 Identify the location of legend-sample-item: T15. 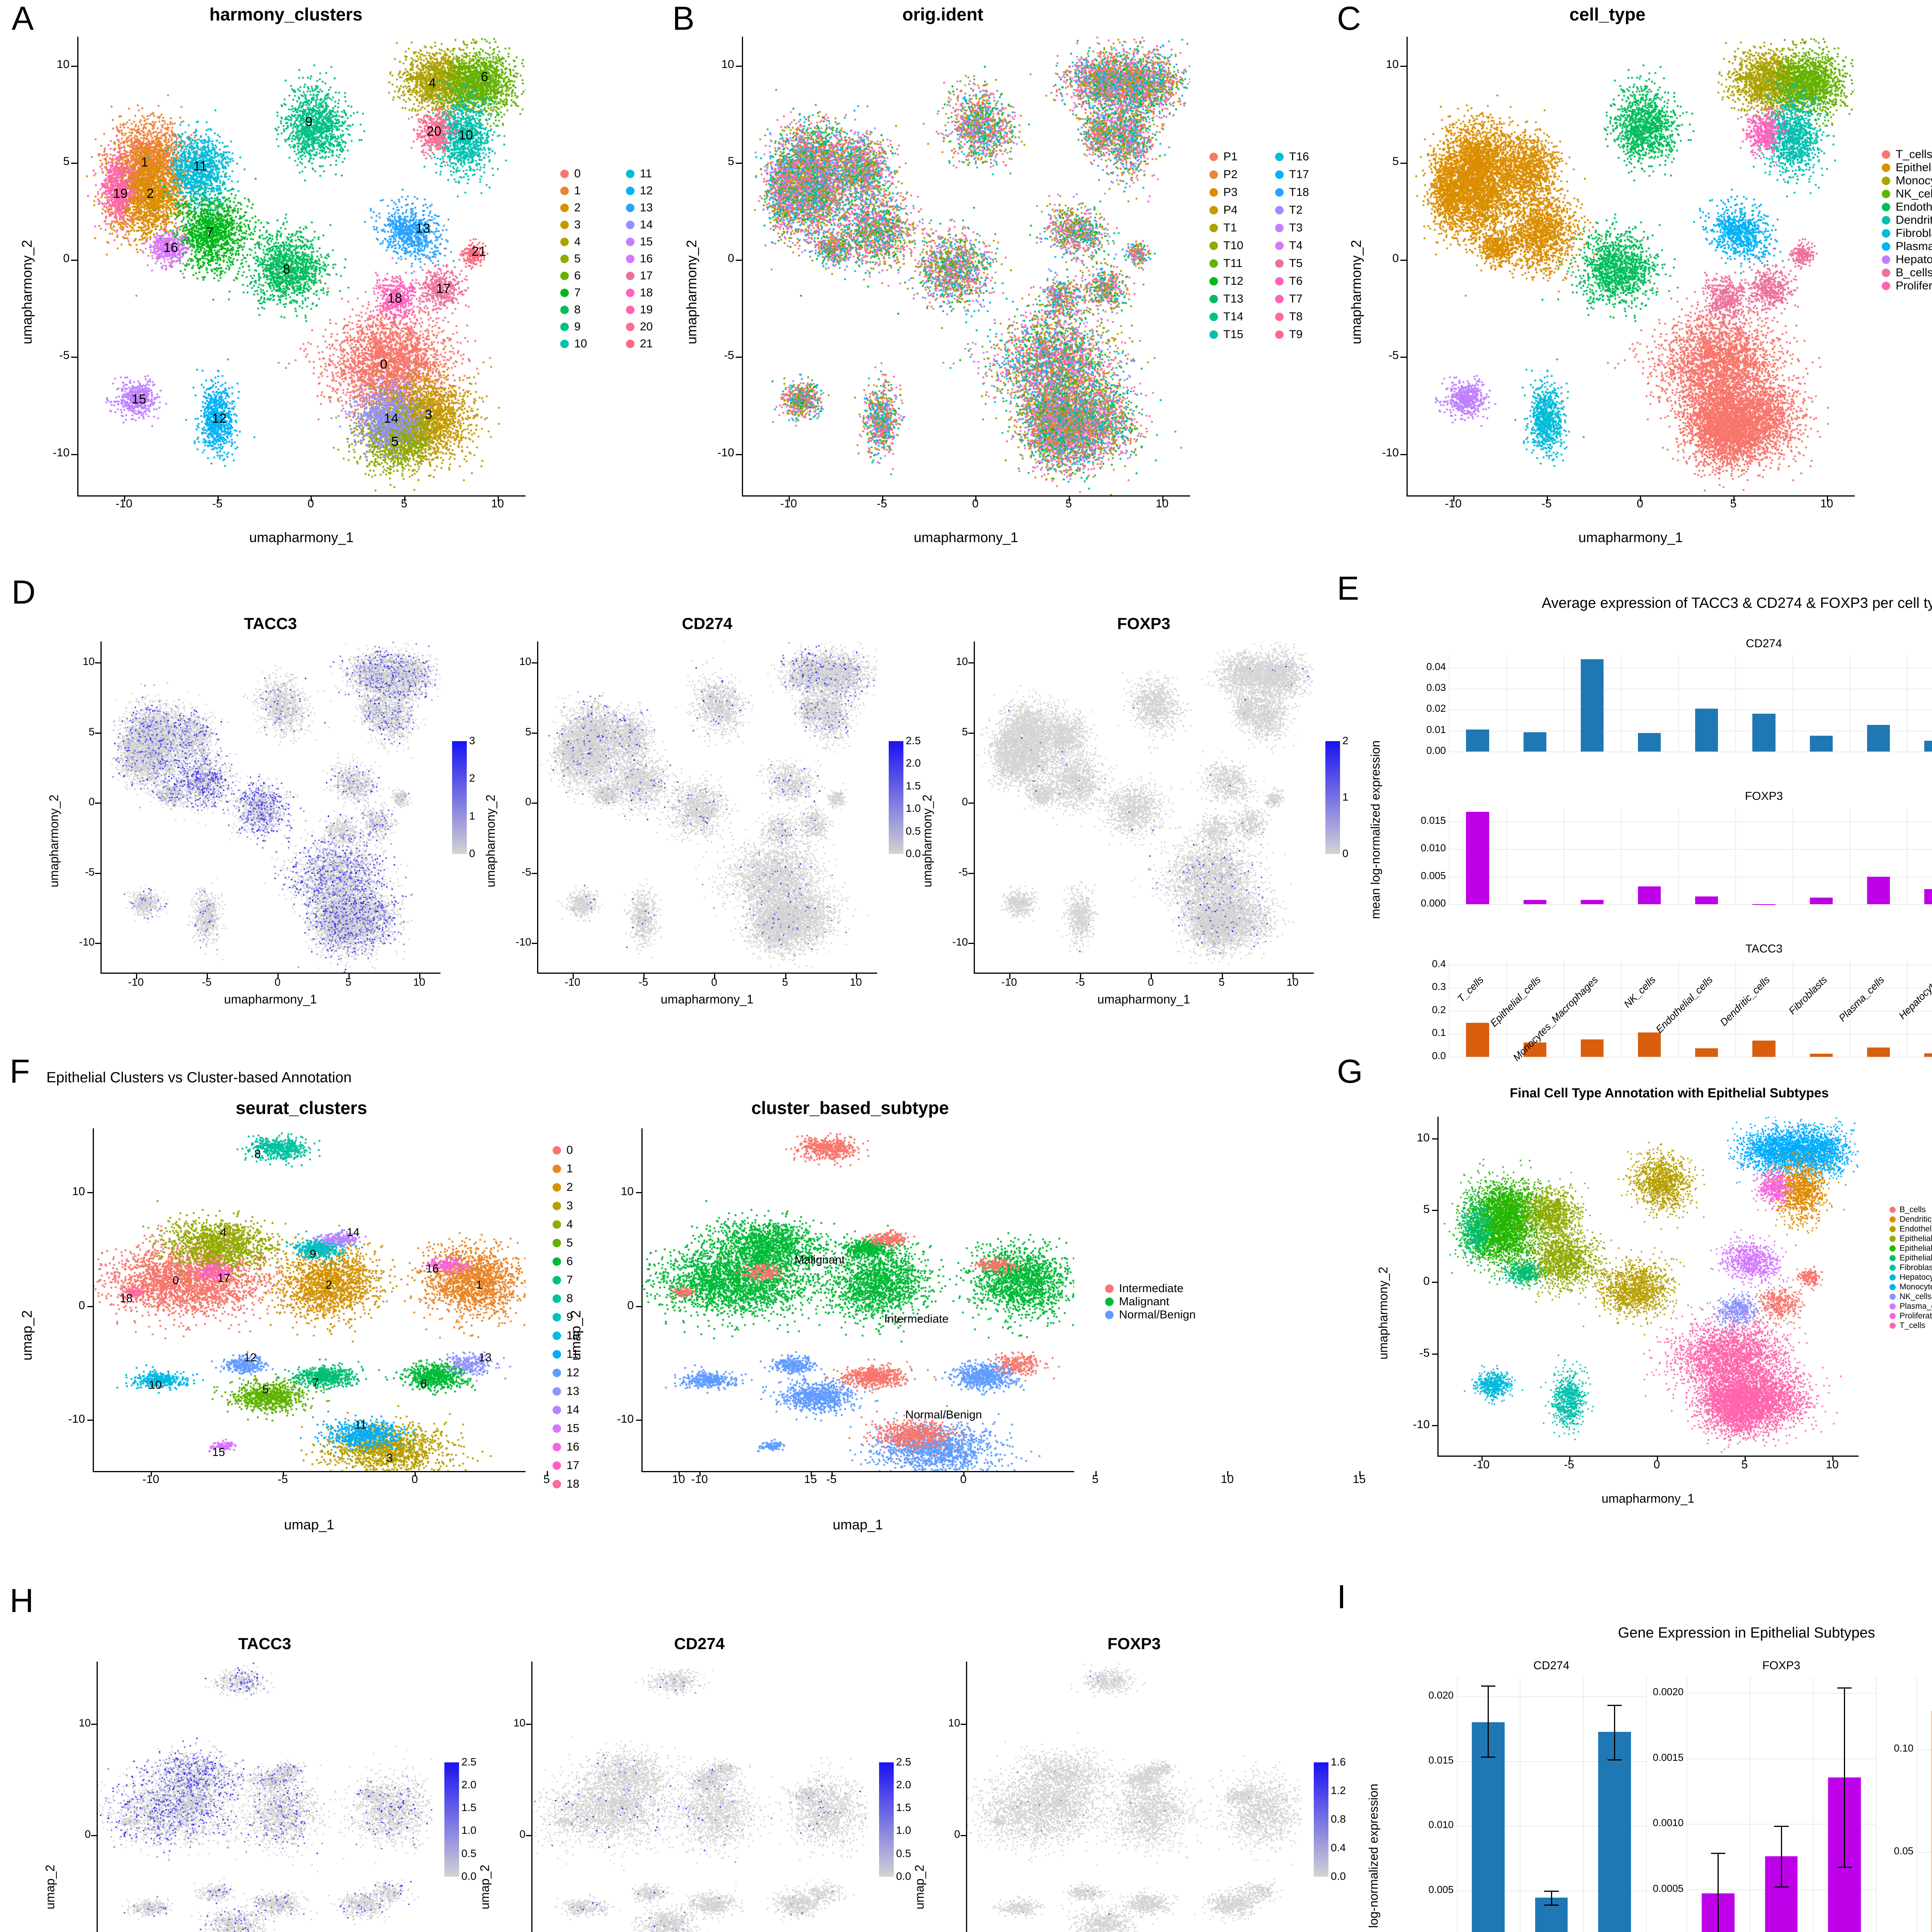
(1226, 335).